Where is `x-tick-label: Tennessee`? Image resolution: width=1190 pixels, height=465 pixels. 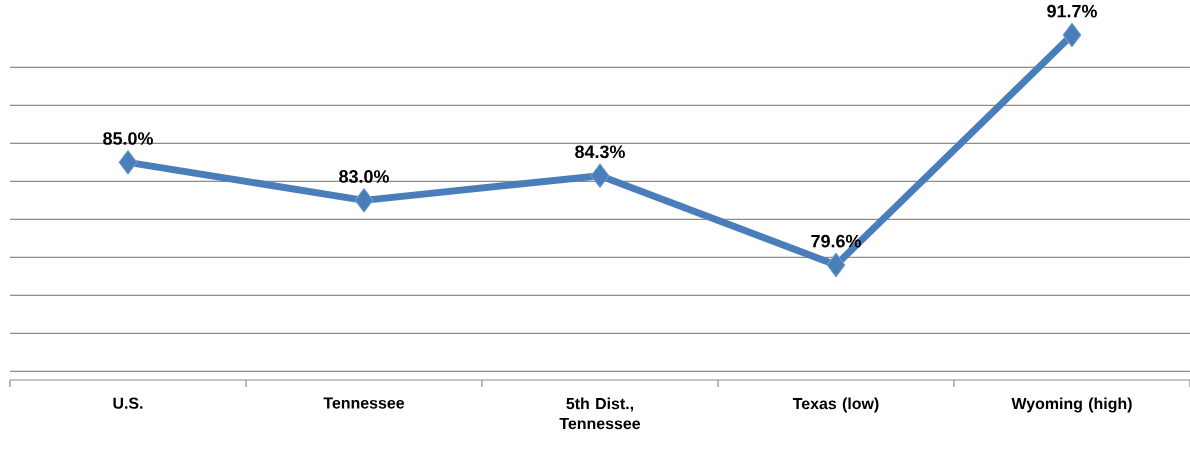 x-tick-label: Tennessee is located at coordinates (364, 403).